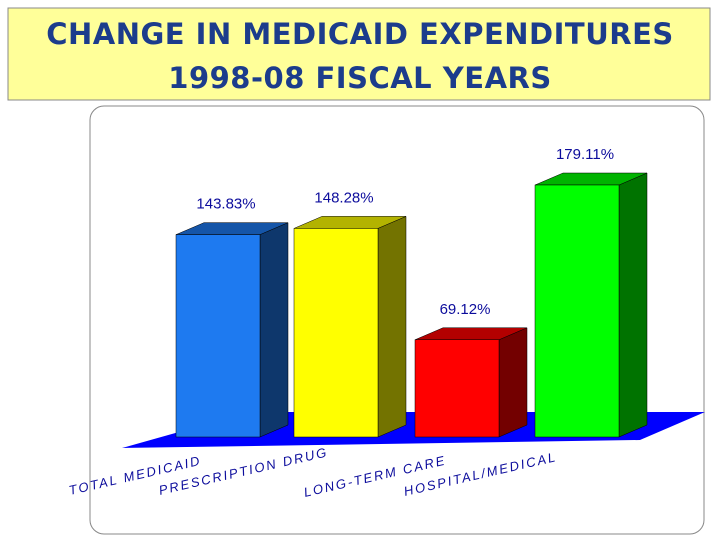 Image resolution: width=720 pixels, height=540 pixels. What do you see at coordinates (360, 34) in the screenshot?
I see `chart-title: CHANGE IN MEDICAID EXPENDITURES` at bounding box center [360, 34].